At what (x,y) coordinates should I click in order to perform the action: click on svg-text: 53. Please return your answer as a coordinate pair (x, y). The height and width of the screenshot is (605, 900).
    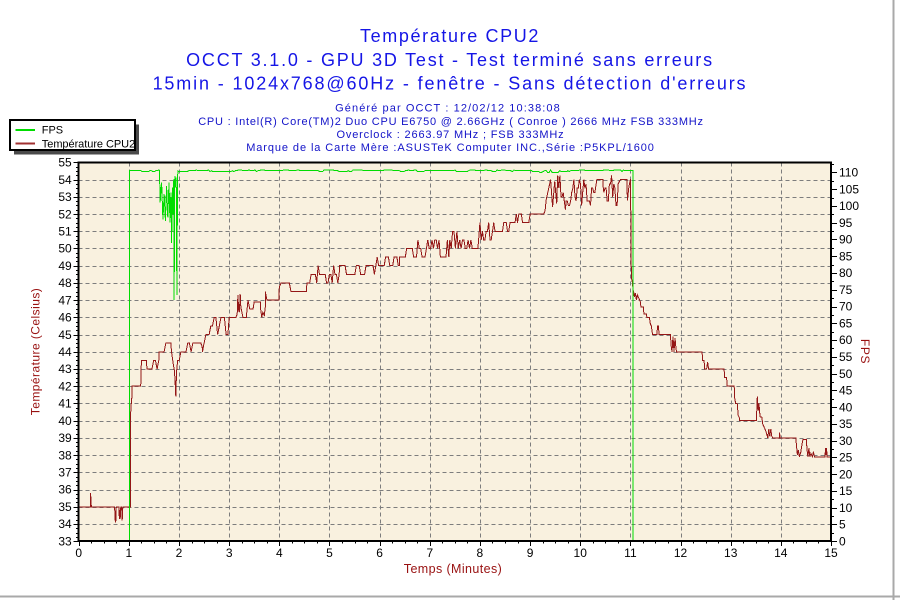
    Looking at the image, I should click on (65, 197).